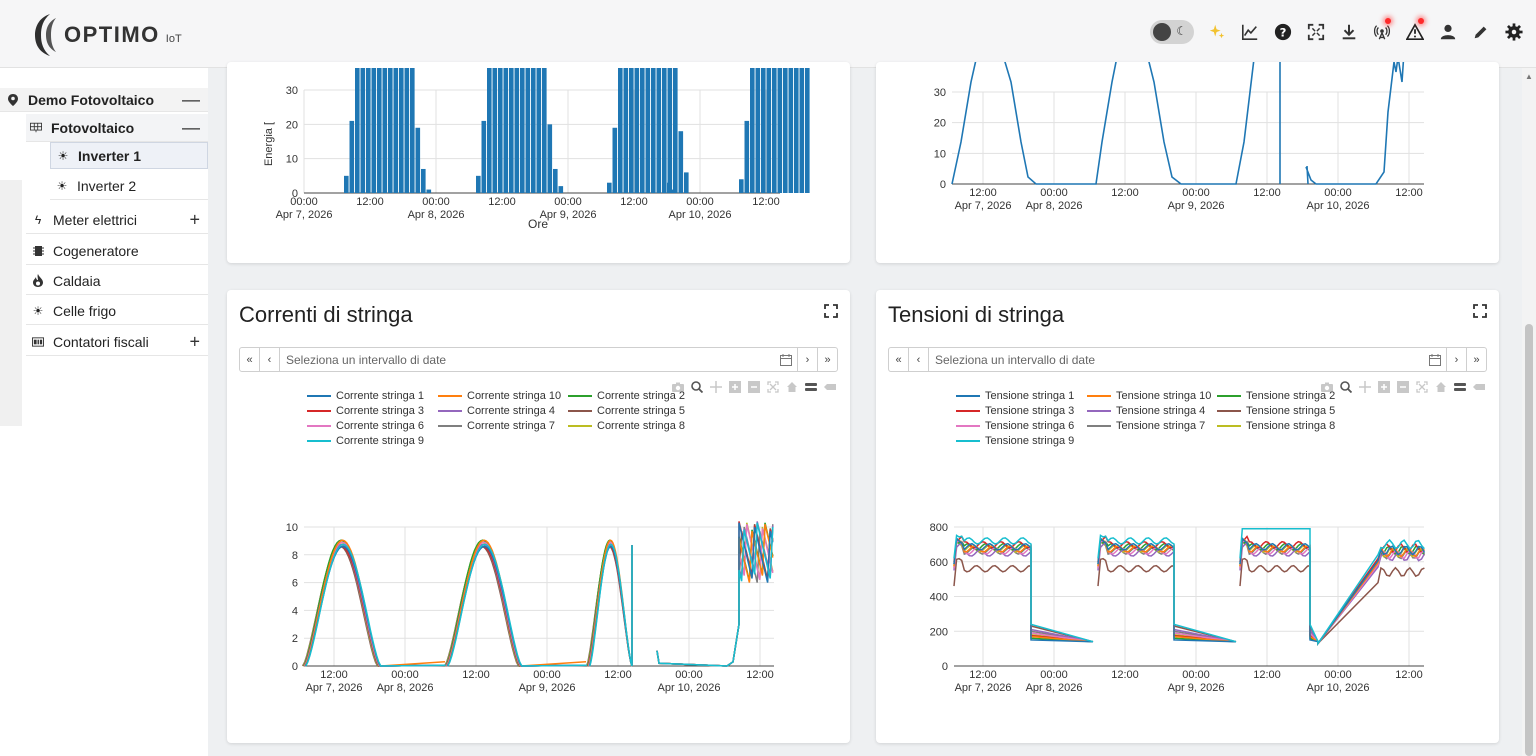 This screenshot has width=1536, height=756. Describe the element at coordinates (129, 155) in the screenshot. I see `sidebar-item-inverter-1: ☀ Inverter 1` at that location.